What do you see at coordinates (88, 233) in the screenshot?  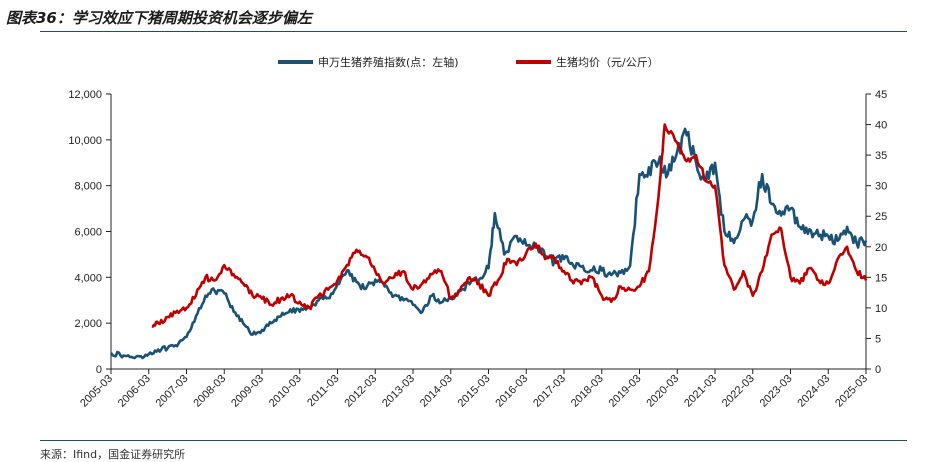 I see `y-left-tick-label: 6,000` at bounding box center [88, 233].